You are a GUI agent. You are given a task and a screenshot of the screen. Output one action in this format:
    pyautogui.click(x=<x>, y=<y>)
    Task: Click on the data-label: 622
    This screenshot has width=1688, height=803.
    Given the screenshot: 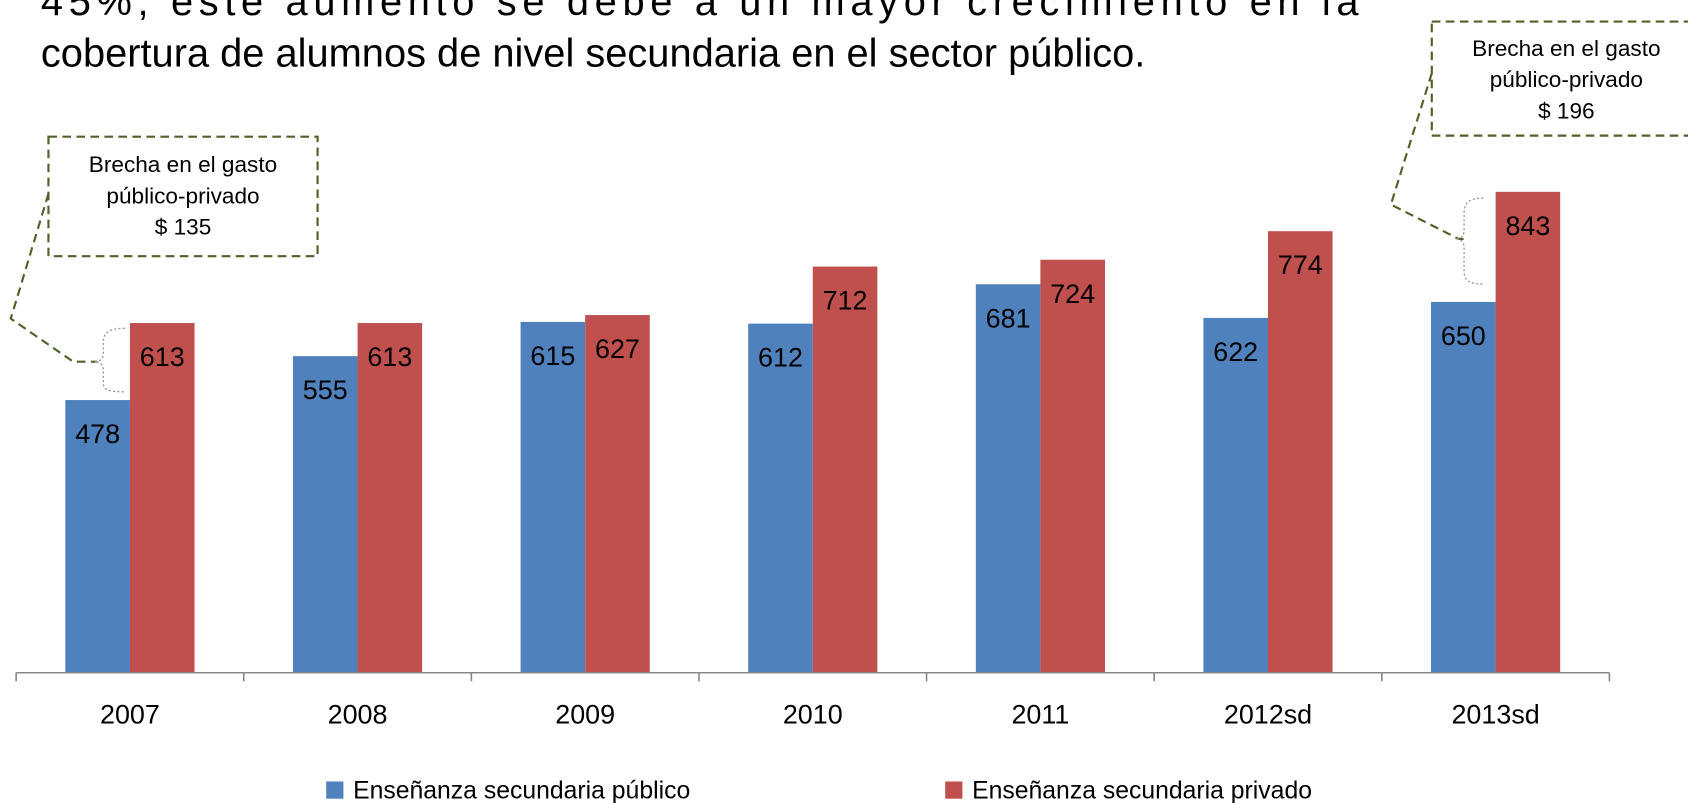 What is the action you would take?
    pyautogui.click(x=1235, y=352)
    